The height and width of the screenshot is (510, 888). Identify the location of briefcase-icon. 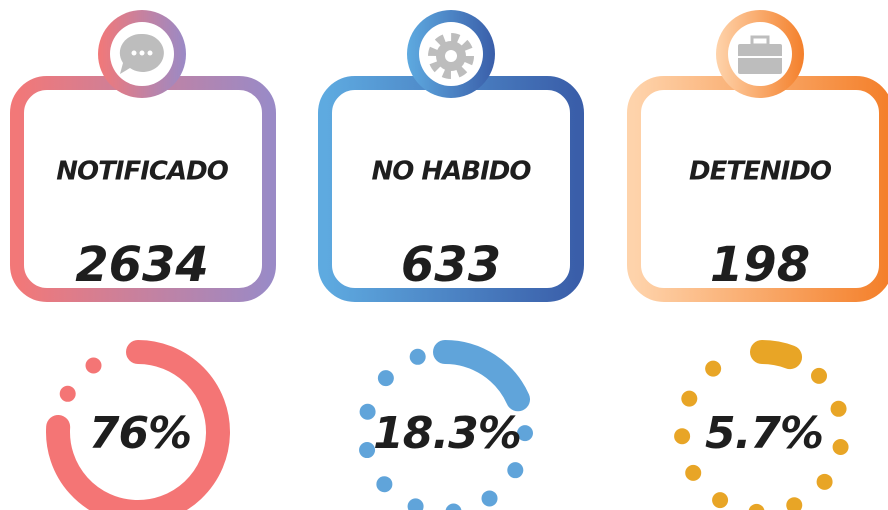
(760, 54).